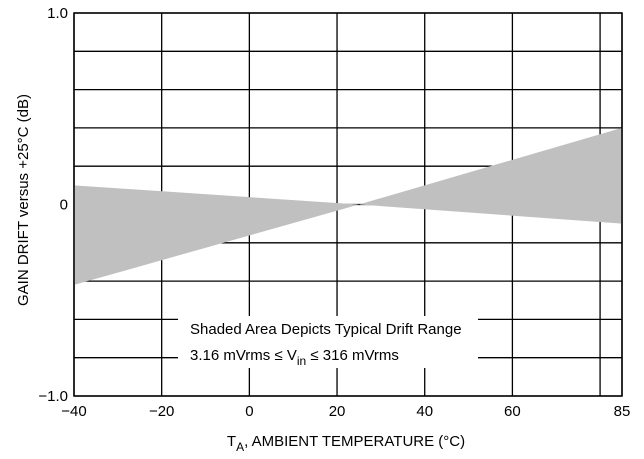  Describe the element at coordinates (64, 205) in the screenshot. I see `y-tick-label: 0` at that location.